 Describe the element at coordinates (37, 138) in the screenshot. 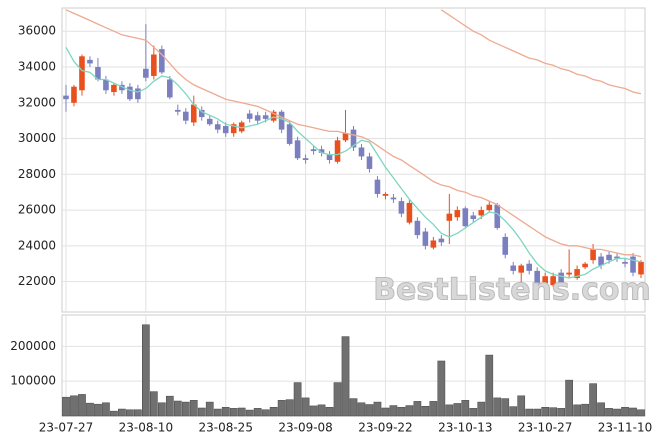

I see `y-tick-label: 30000` at that location.